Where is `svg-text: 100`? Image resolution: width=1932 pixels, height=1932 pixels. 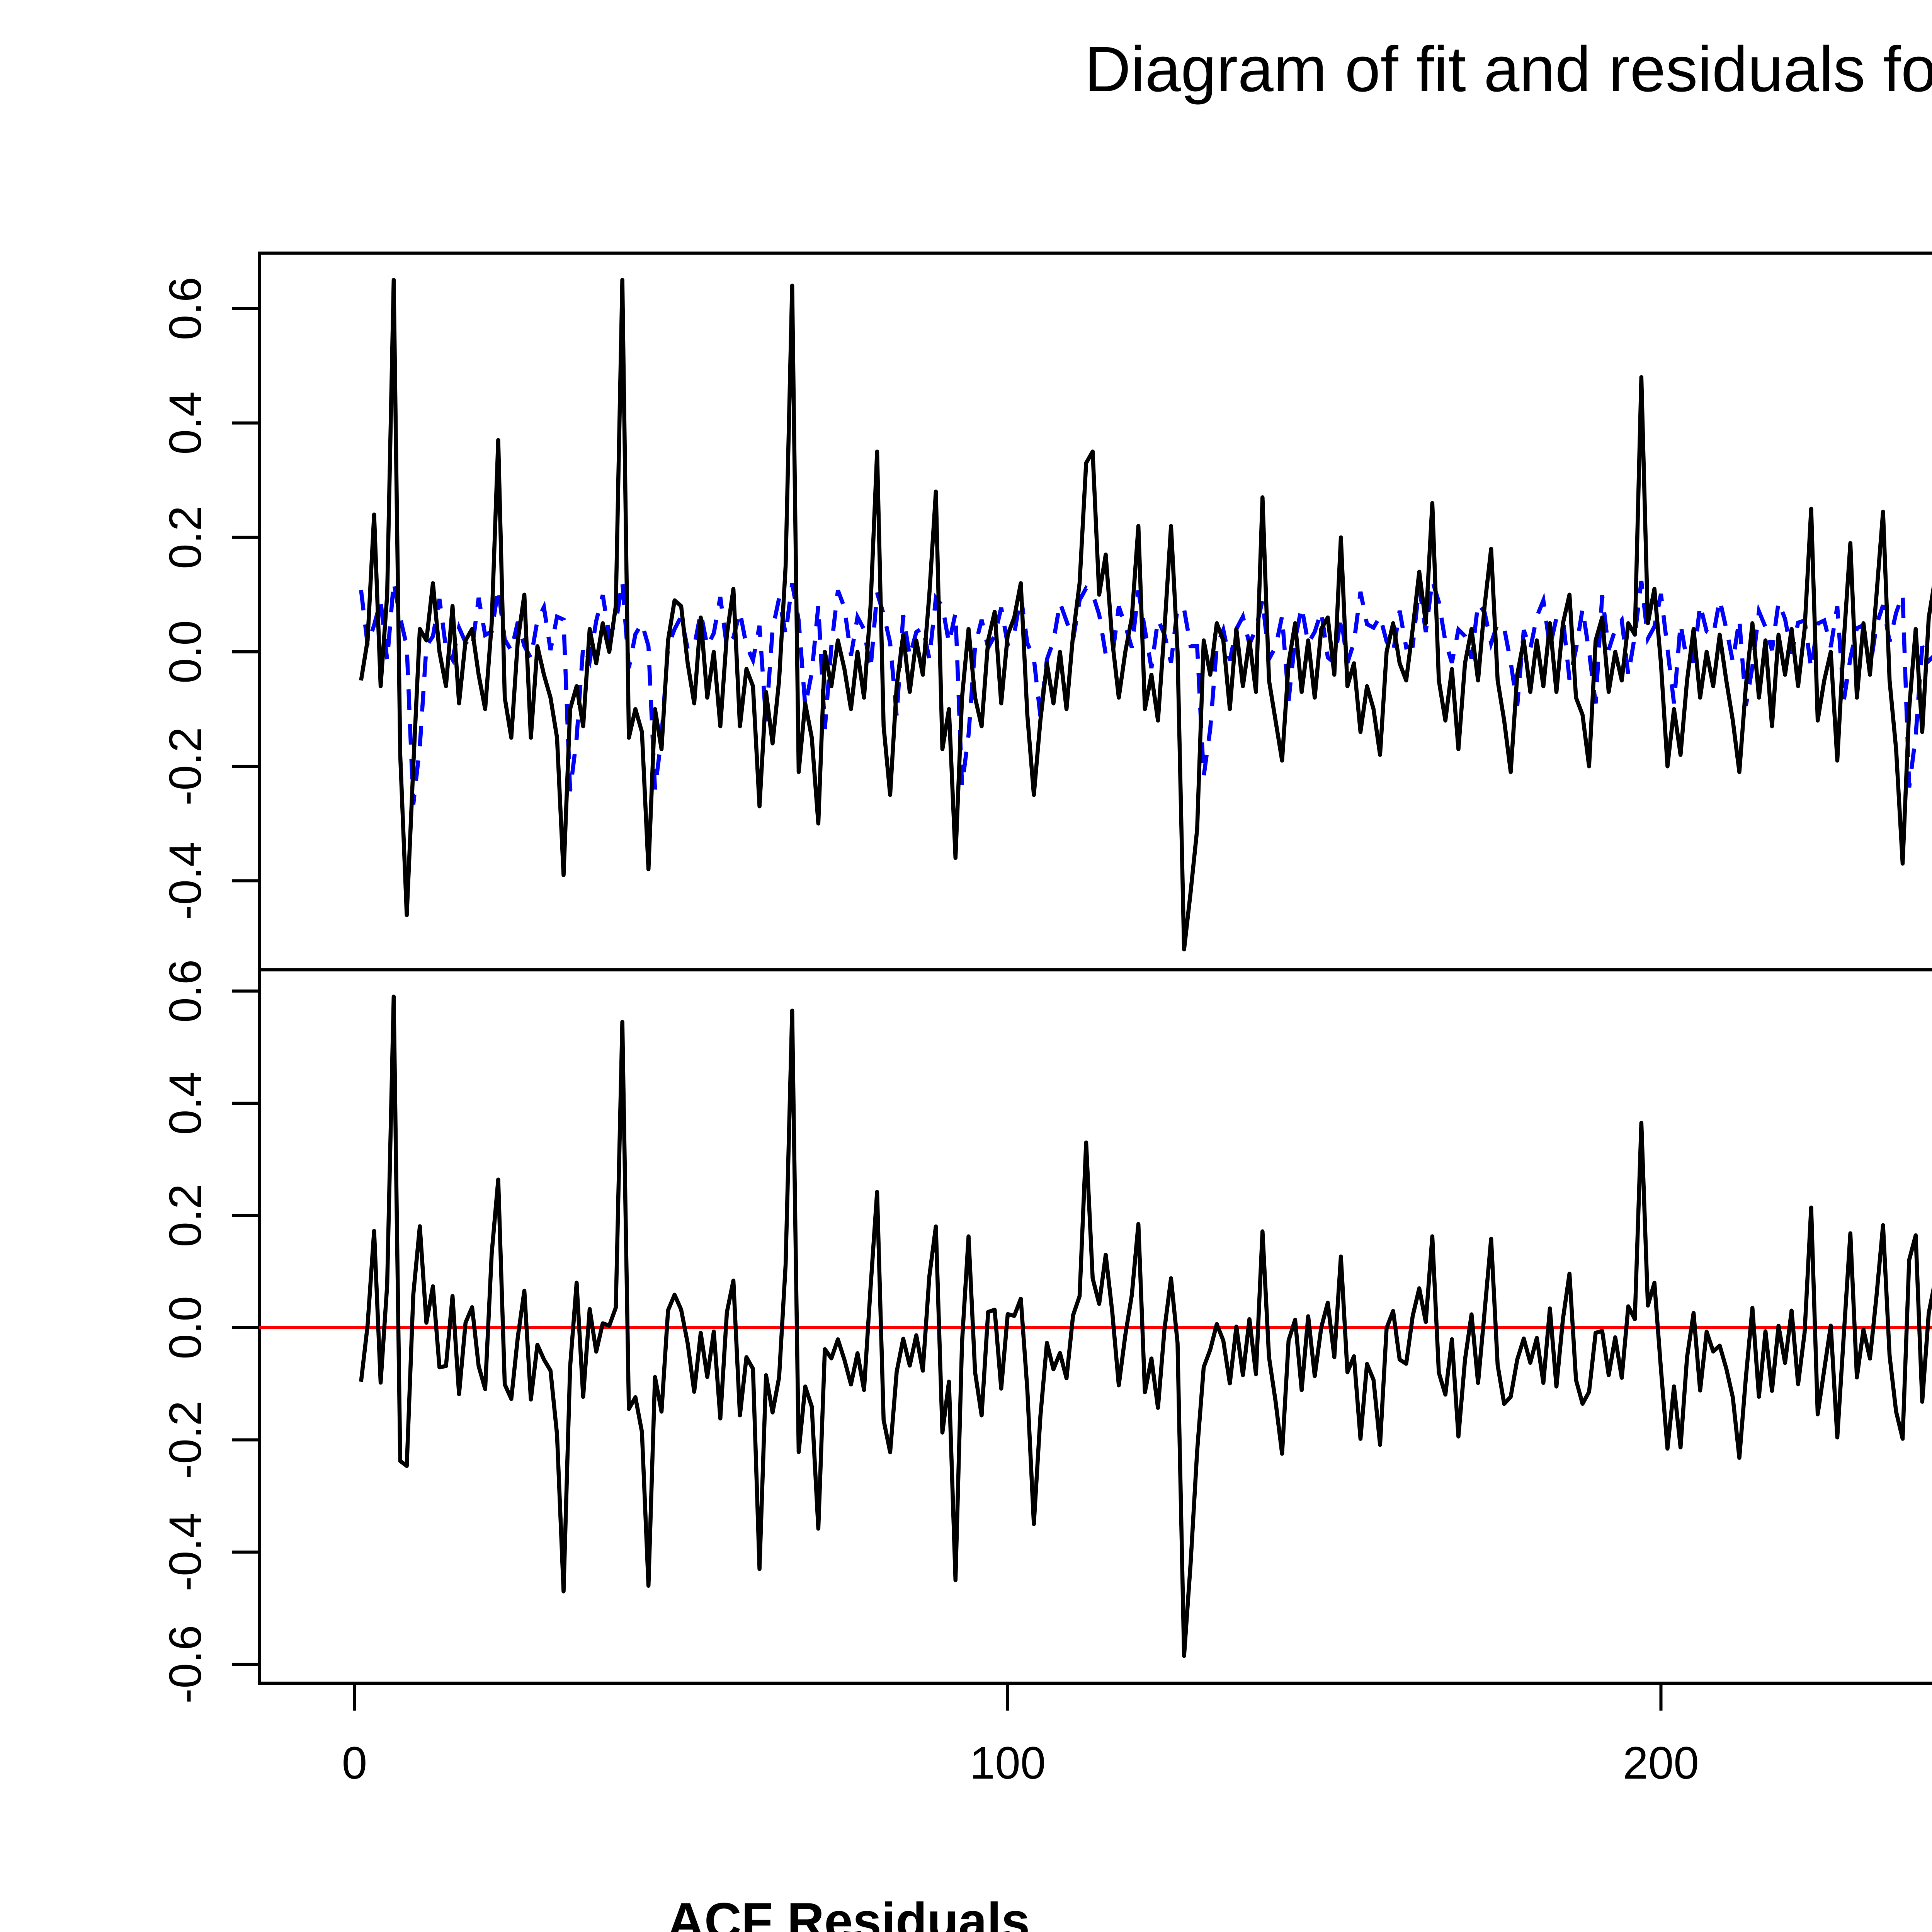 svg-text: 100 is located at coordinates (1008, 1764).